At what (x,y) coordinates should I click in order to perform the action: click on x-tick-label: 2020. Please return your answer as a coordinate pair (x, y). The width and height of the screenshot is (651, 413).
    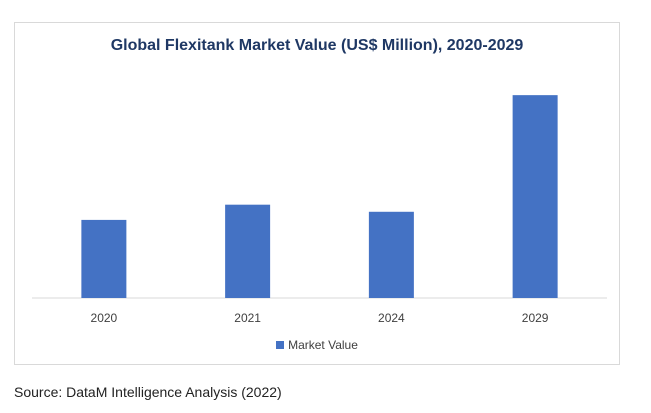
    Looking at the image, I should click on (104, 318).